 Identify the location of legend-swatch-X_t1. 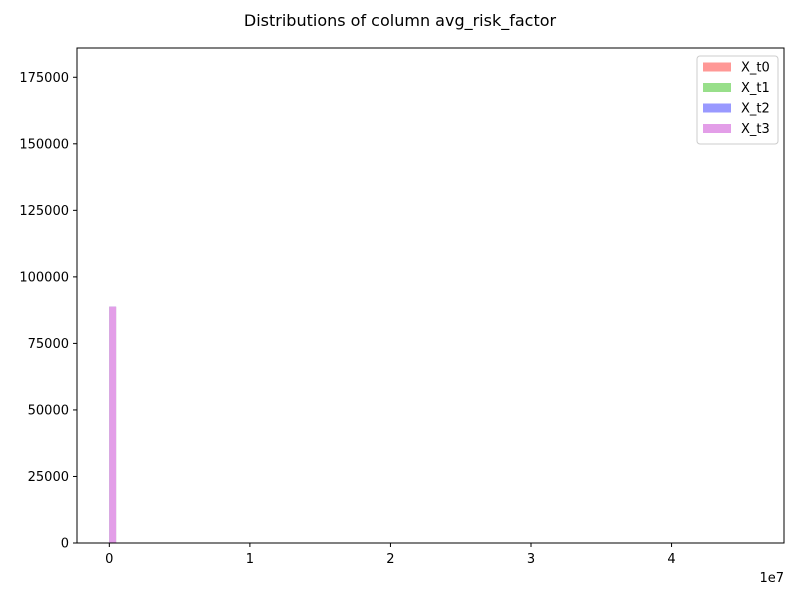
(717, 87).